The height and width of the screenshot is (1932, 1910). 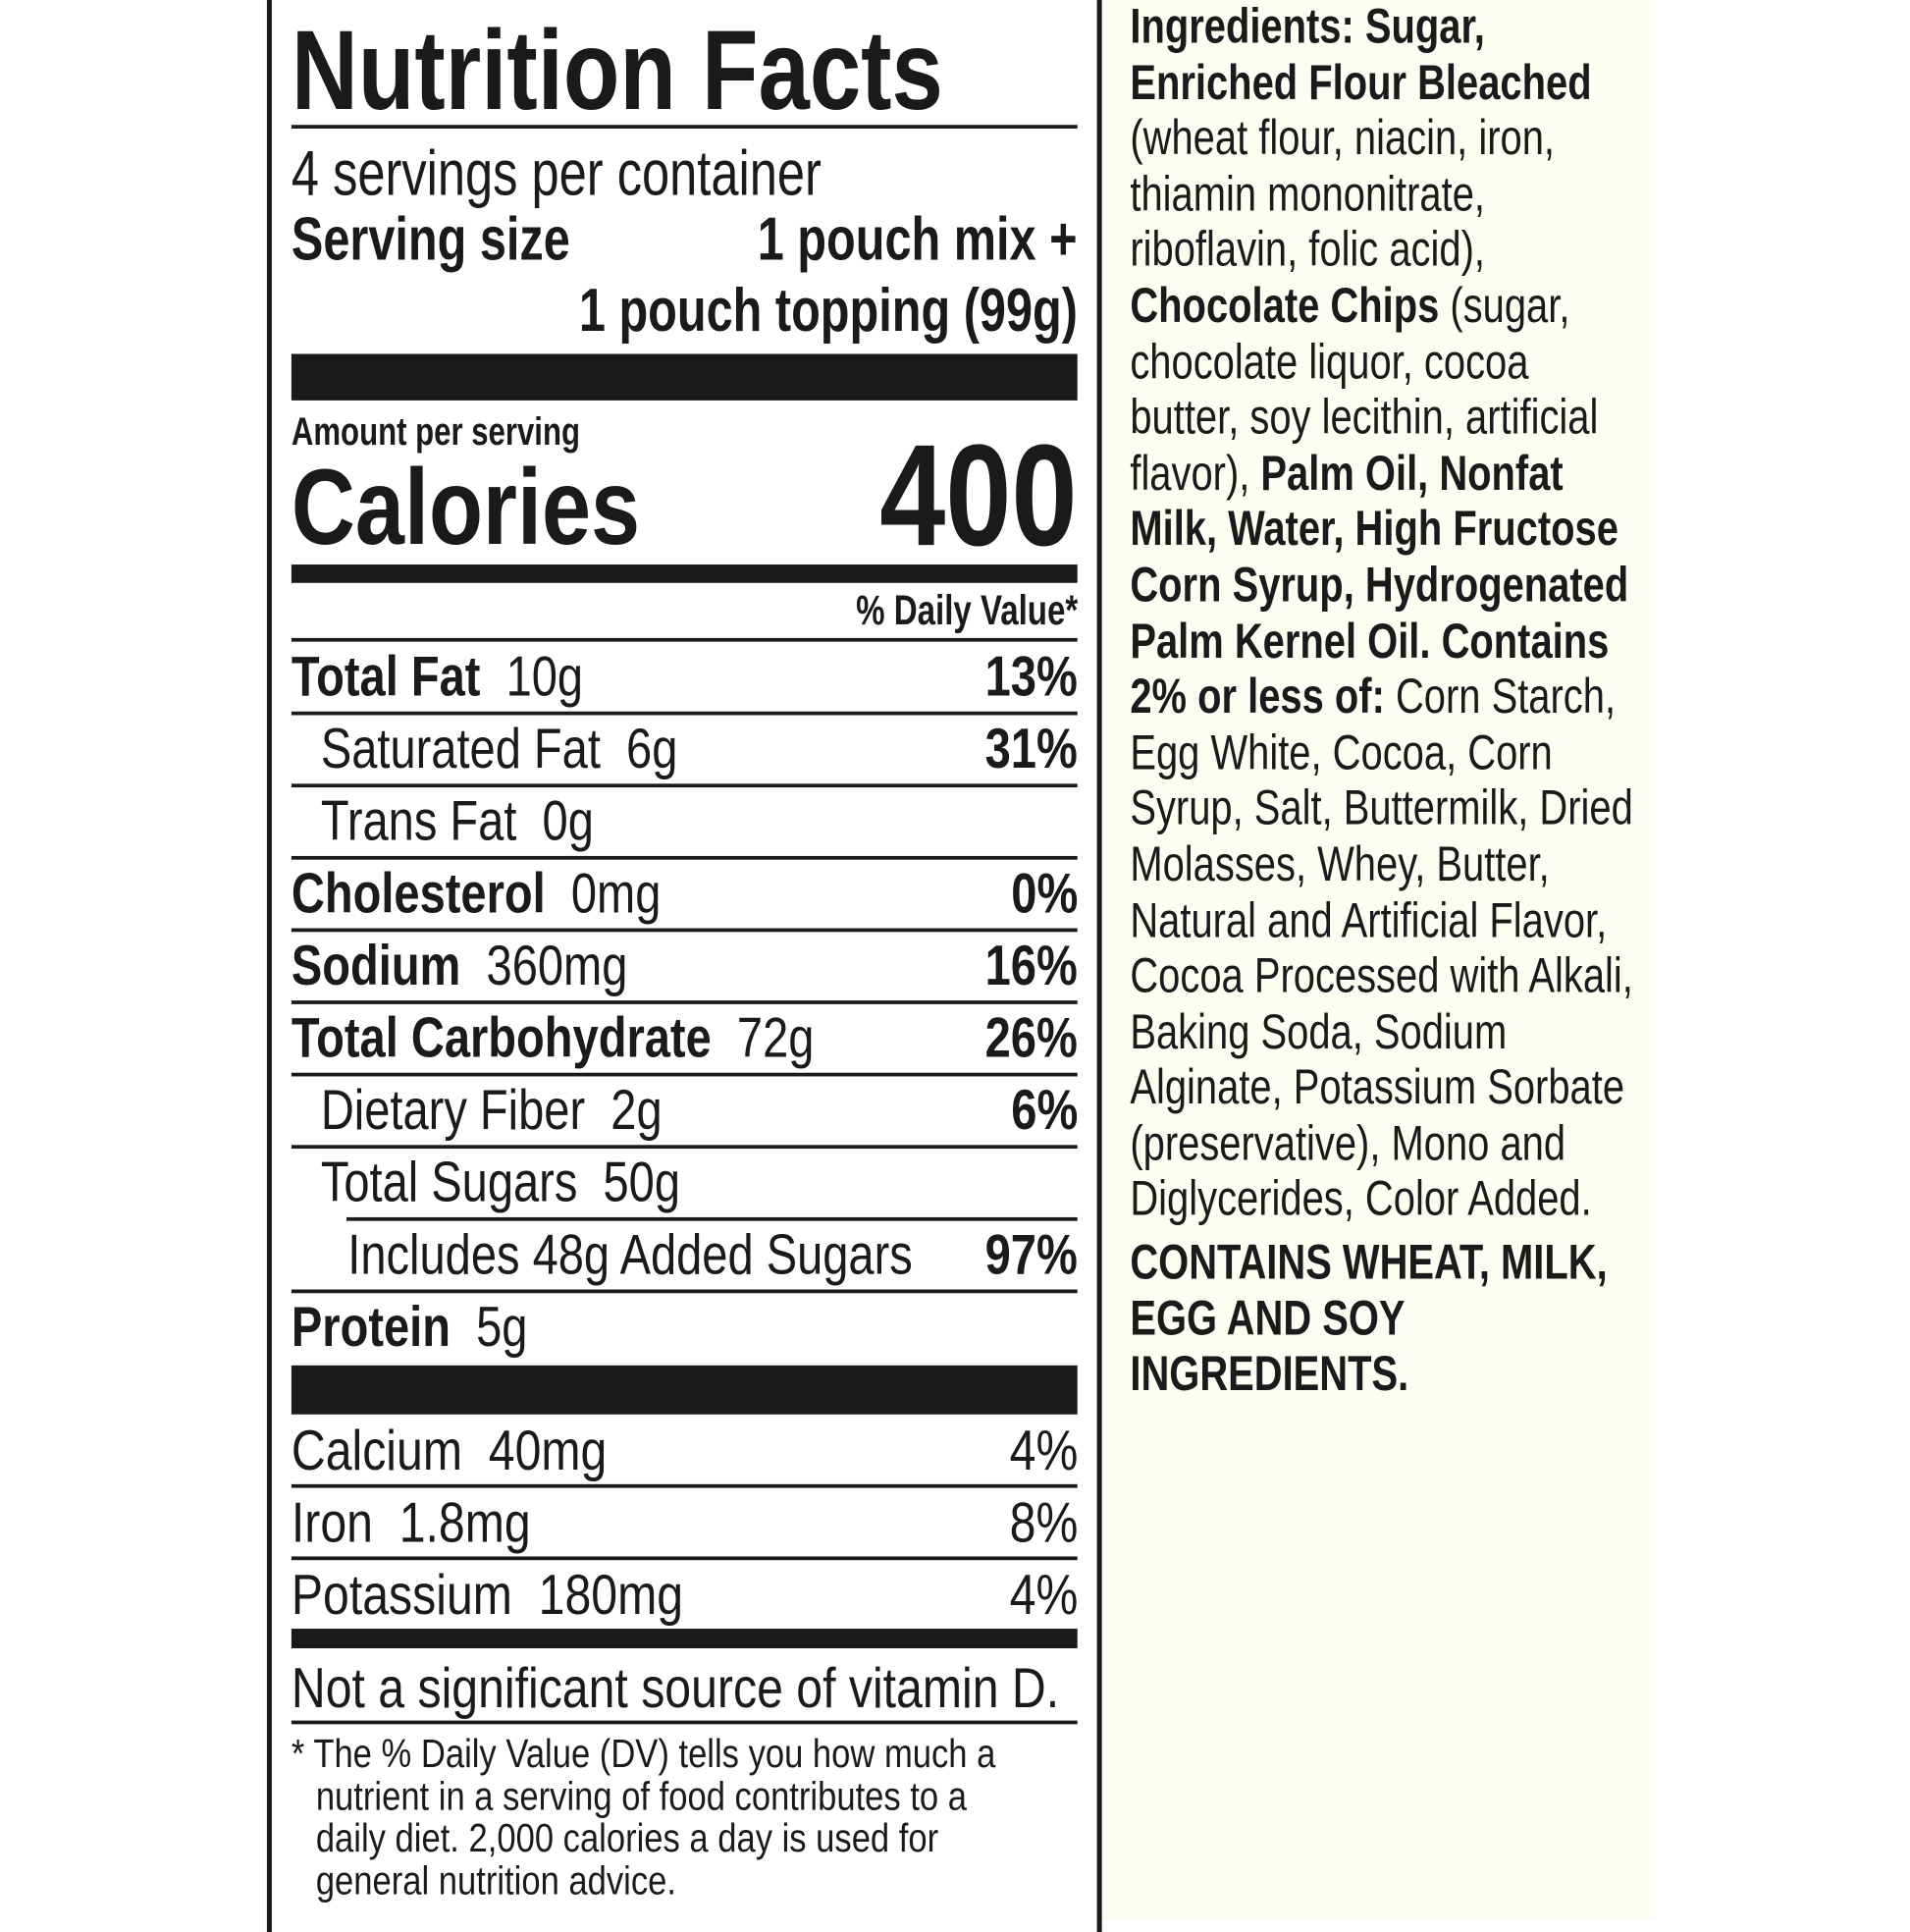 I want to click on ingredients-line: Cocoa Processed with Alkali,, so click(x=1444, y=977).